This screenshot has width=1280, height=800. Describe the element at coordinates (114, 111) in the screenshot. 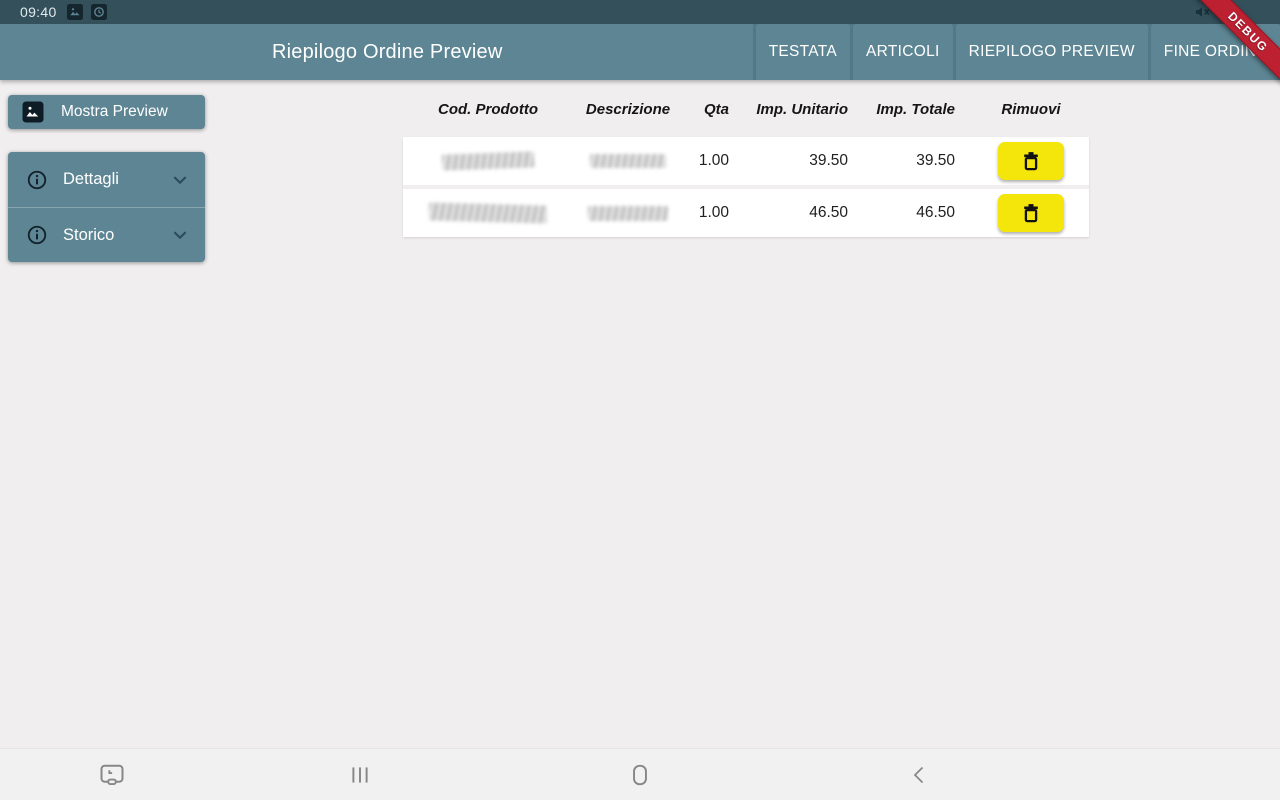

I see `mostra-preview-label: Mostra Preview` at that location.